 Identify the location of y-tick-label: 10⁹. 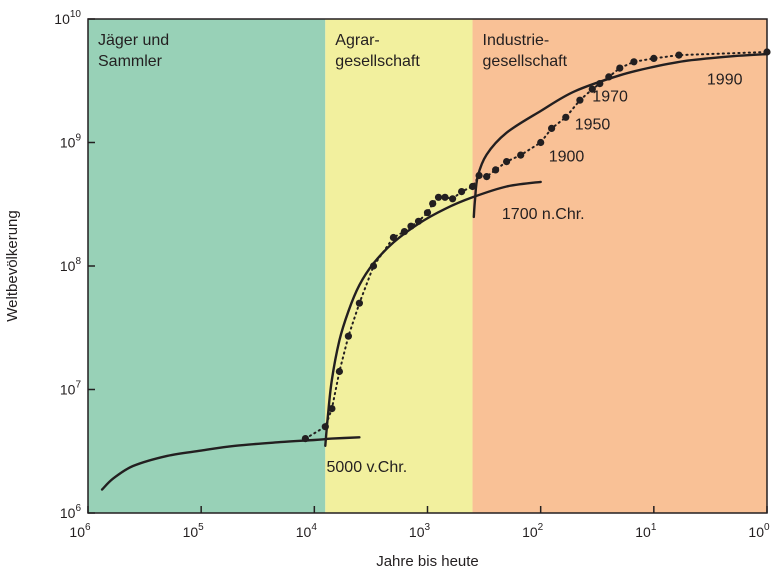
(71, 142).